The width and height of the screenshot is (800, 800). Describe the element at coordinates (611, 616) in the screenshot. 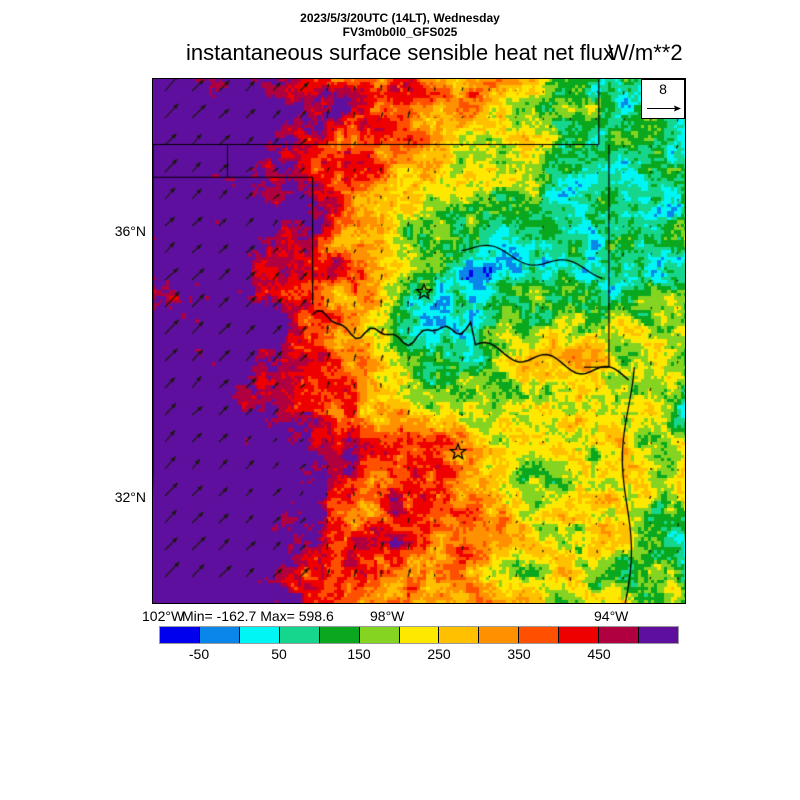

I see `lon-label-94w: 94°W` at that location.